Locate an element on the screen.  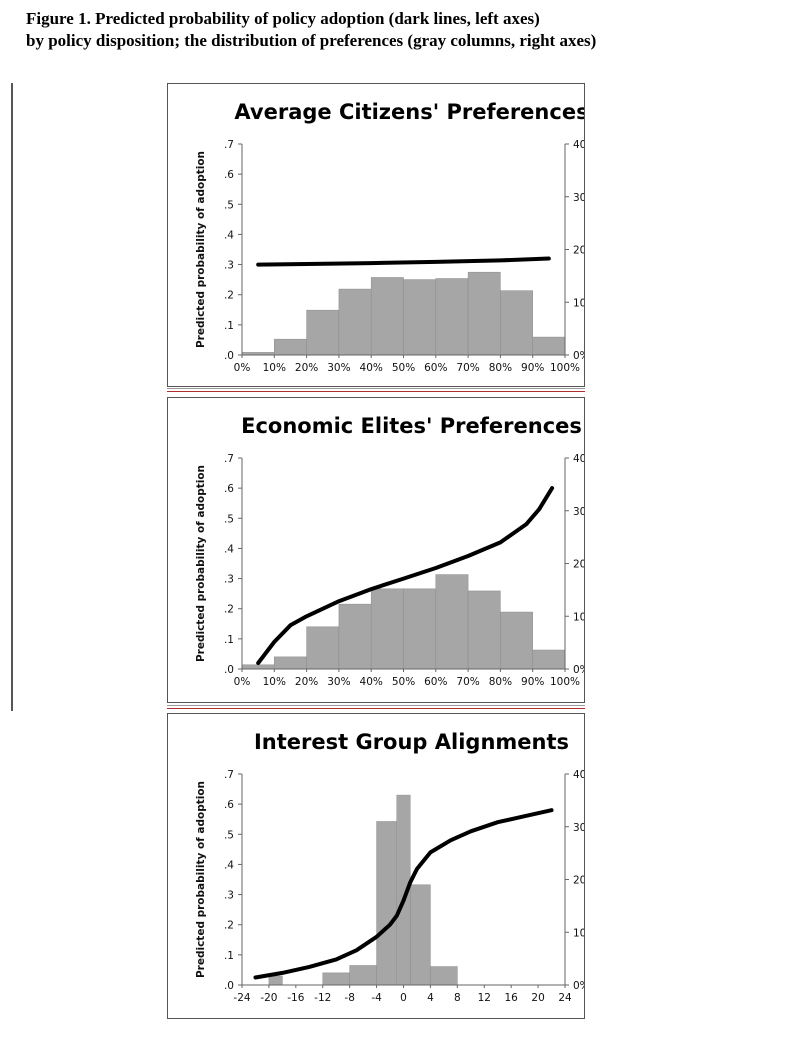
left-margin-rule is located at coordinates (12, 397).